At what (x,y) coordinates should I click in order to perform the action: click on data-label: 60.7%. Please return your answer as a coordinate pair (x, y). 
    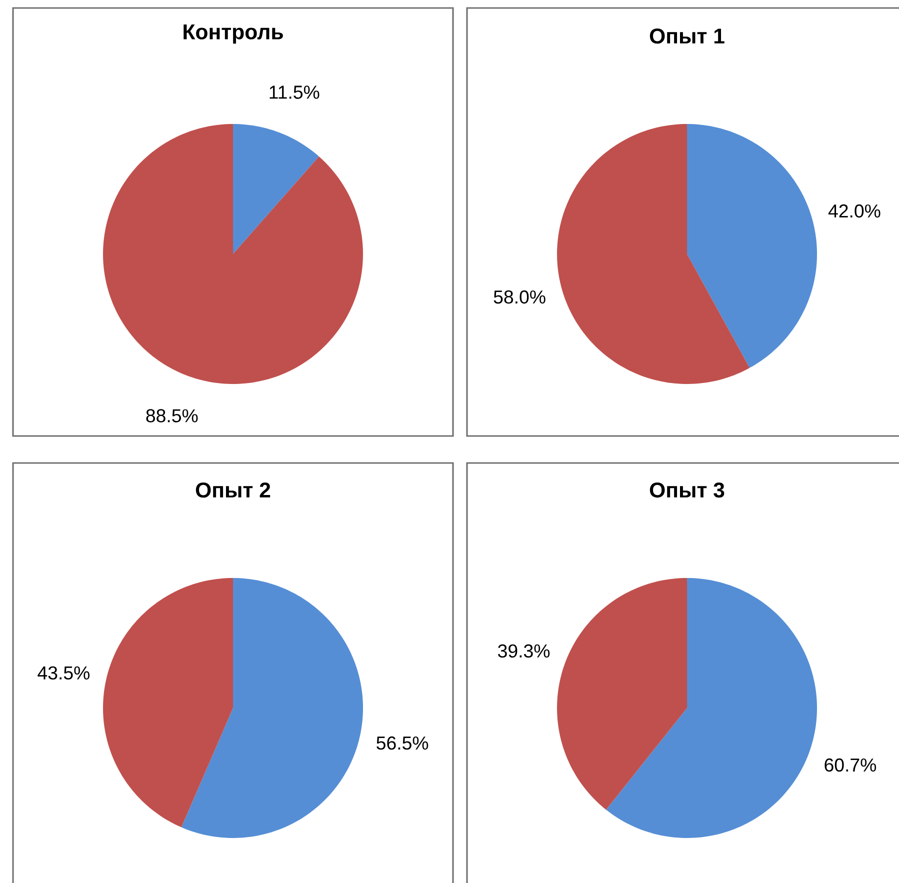
    Looking at the image, I should click on (850, 765).